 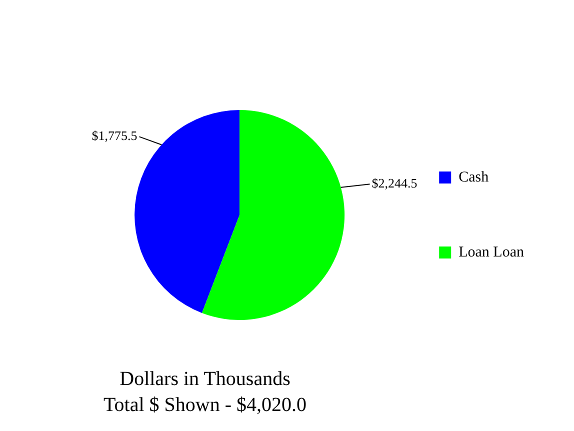 What do you see at coordinates (395, 183) in the screenshot?
I see `data-label: $2,244.5` at bounding box center [395, 183].